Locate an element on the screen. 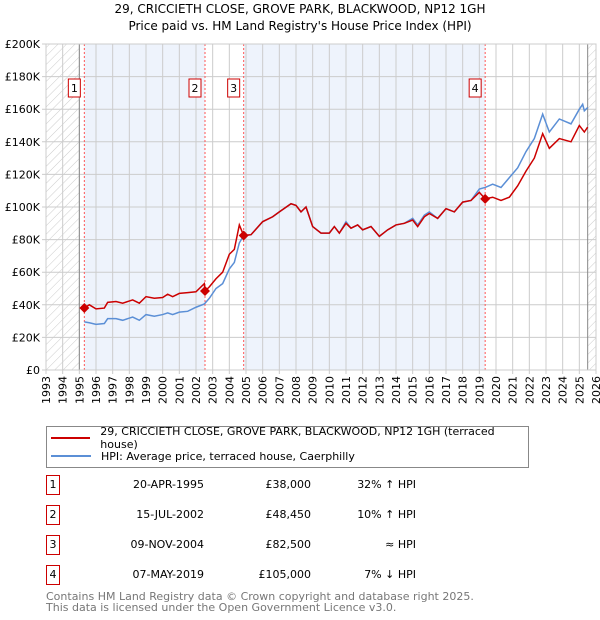 The image size is (600, 620). transaction-row: 1 20-APR-1995 £38,000 32% ↑ HPI is located at coordinates (246, 485).